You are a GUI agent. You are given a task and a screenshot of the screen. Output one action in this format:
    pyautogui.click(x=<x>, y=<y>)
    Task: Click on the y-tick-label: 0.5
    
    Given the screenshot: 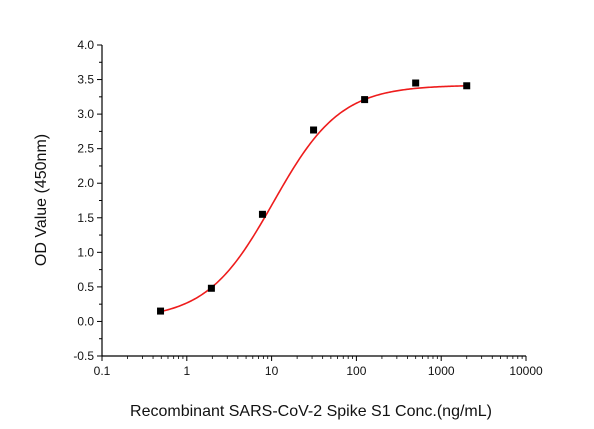 What is the action you would take?
    pyautogui.click(x=85, y=287)
    